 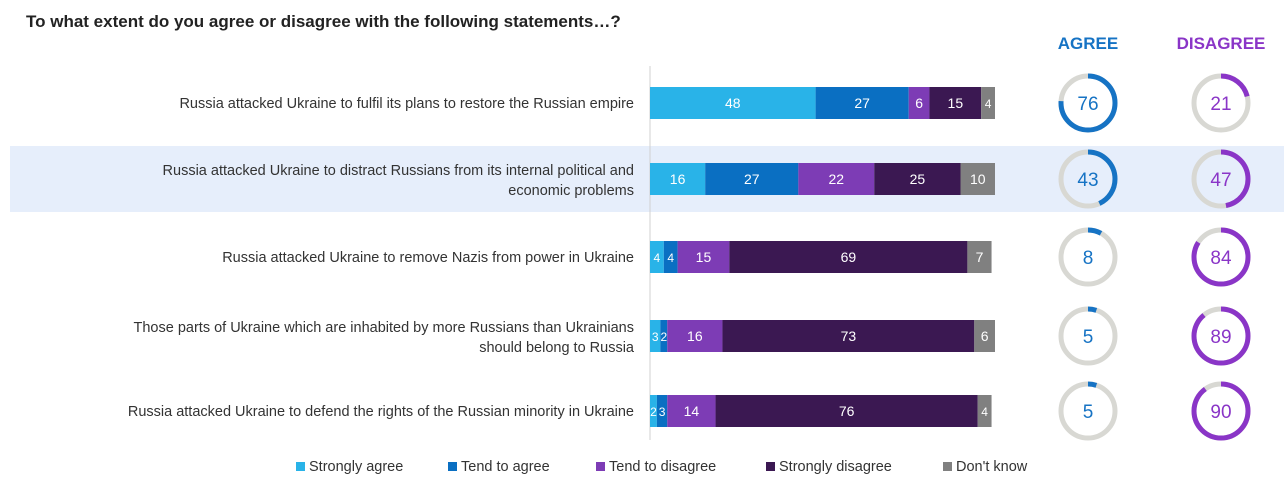 I want to click on legend-label: Tend to agree, so click(x=505, y=467).